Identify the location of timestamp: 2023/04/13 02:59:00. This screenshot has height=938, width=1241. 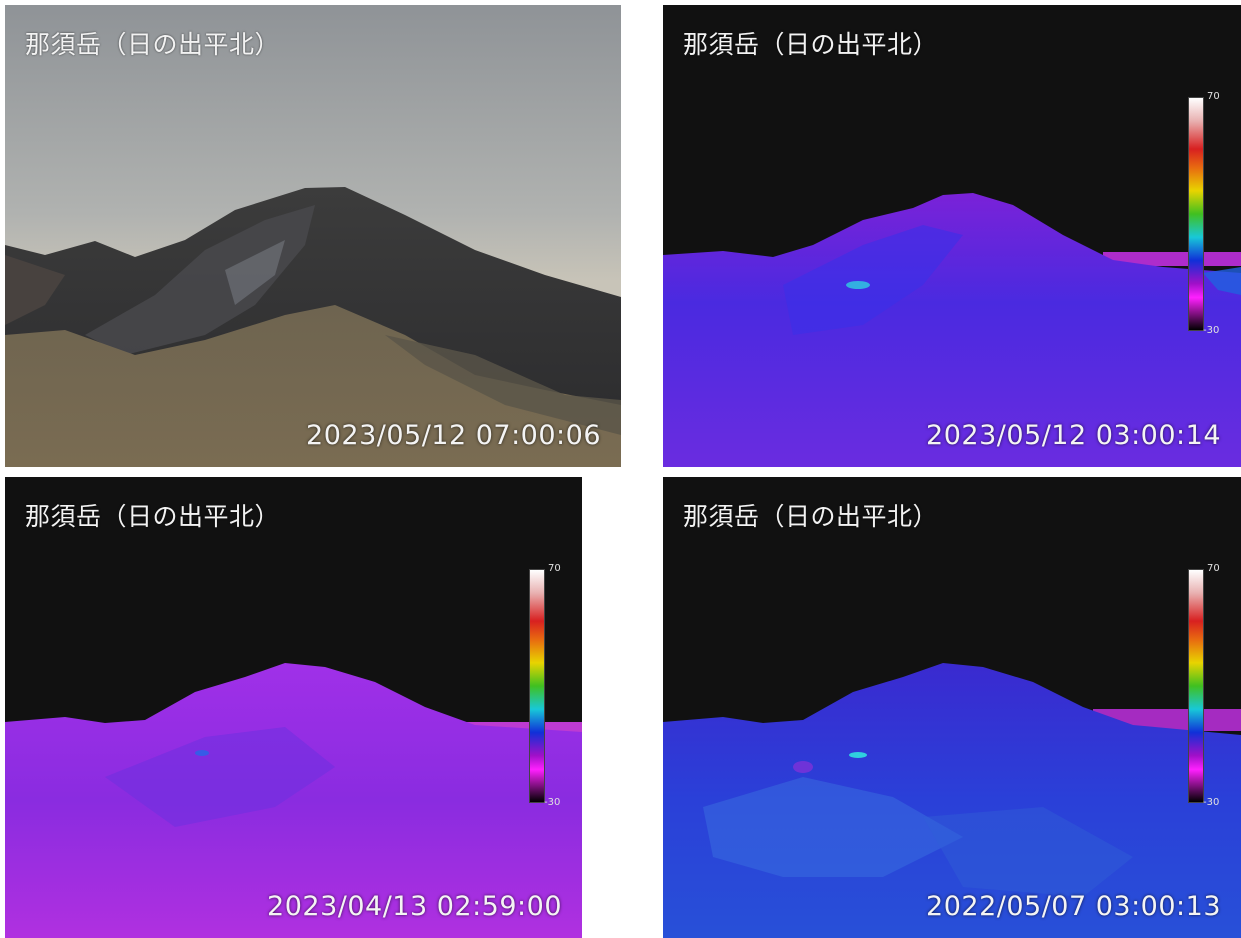
(414, 906).